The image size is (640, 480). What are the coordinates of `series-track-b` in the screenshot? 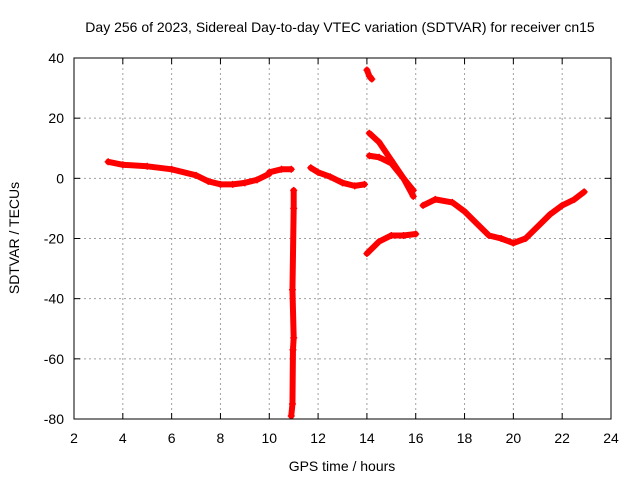 It's located at (280, 170).